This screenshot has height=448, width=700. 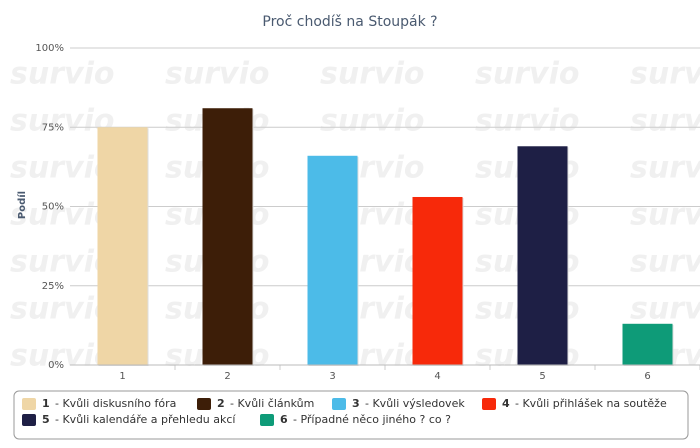 I want to click on legend-label: - Kvůli přihlášek na soutěže, so click(x=591, y=403).